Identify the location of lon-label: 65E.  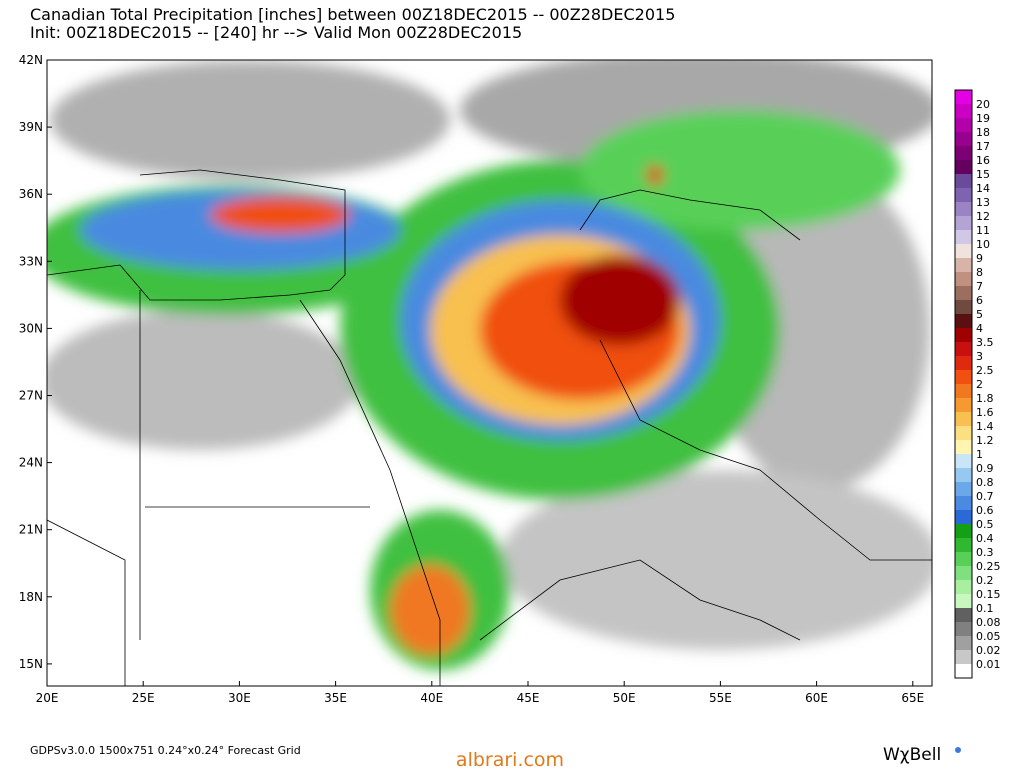
(912, 698).